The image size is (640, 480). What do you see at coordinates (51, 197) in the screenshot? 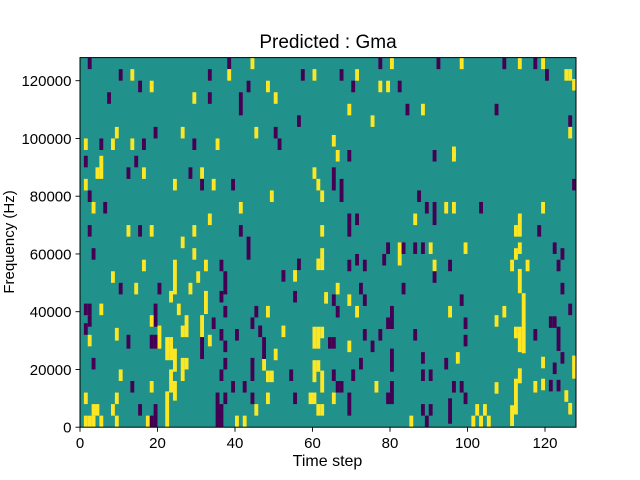
I see `svg-text: 80000` at bounding box center [51, 197].